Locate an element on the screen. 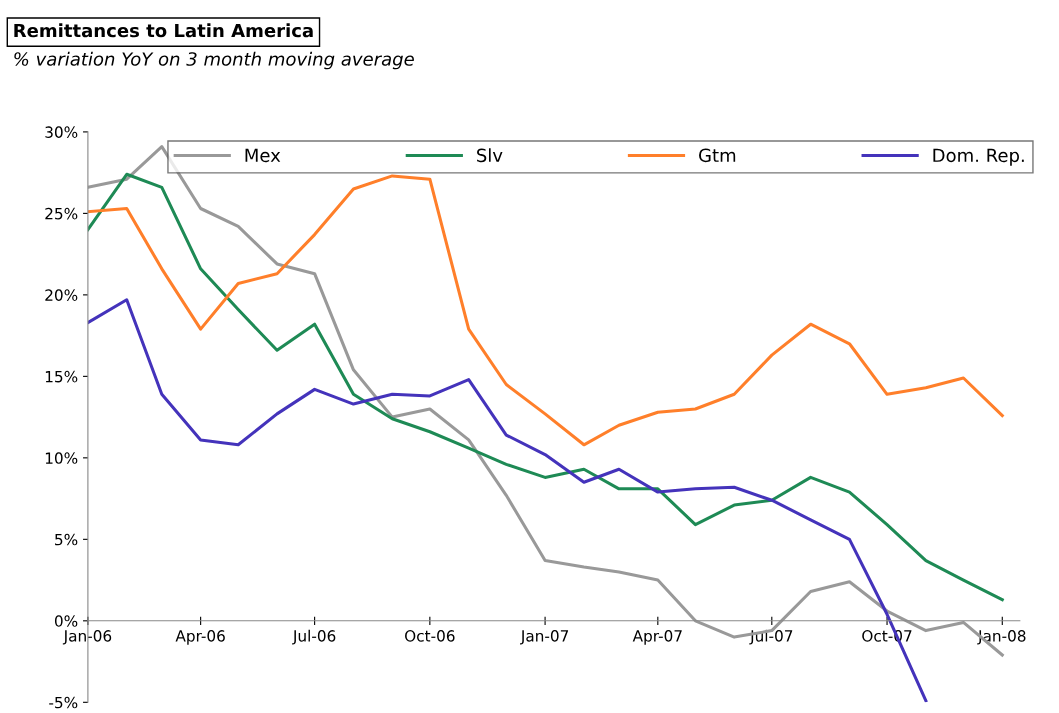 This screenshot has width=1059, height=713. y-tick-label: 20% is located at coordinates (61, 295).